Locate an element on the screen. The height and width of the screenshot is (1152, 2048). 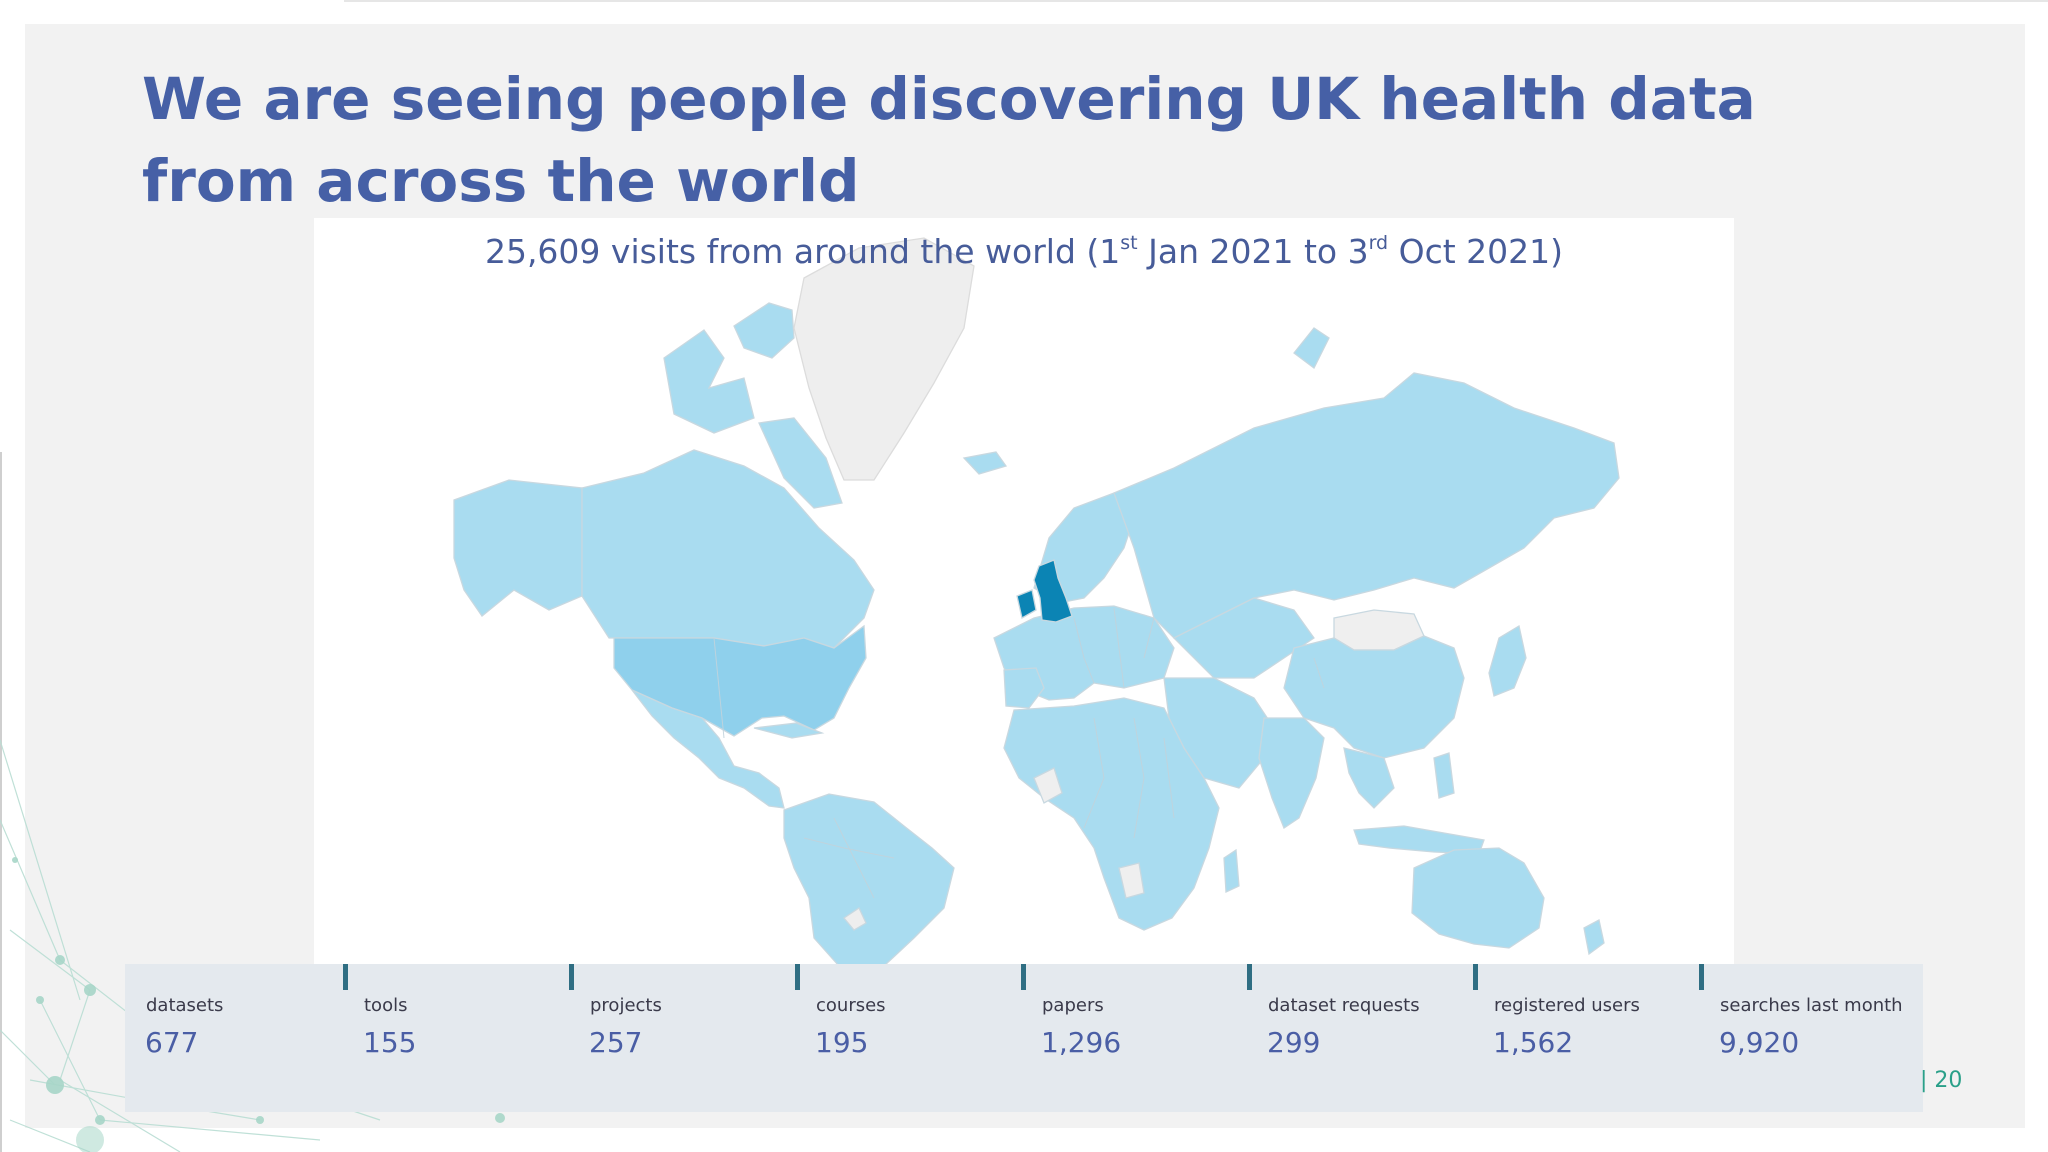
southeast-asia-region is located at coordinates (1369, 778).